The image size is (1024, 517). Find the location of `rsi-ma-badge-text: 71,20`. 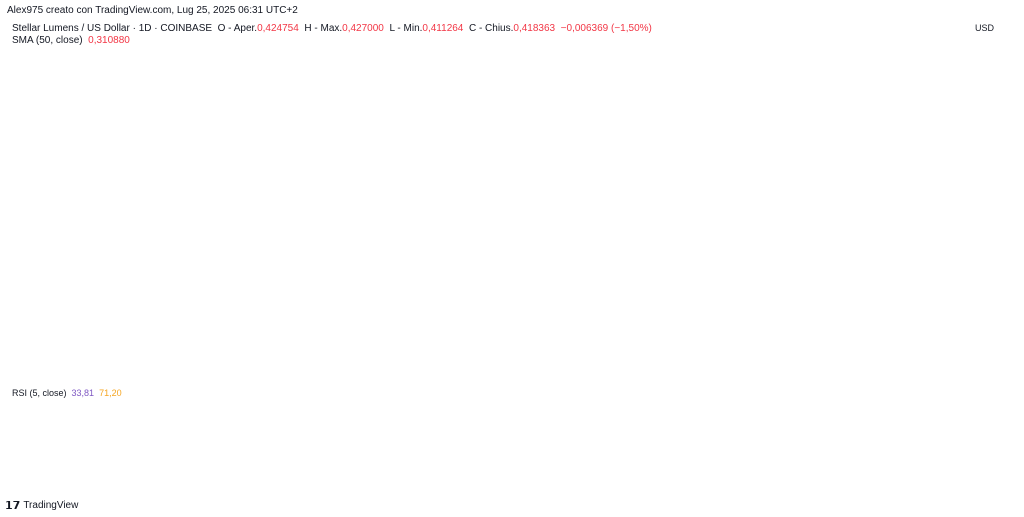

rsi-ma-badge-text: 71,20 is located at coordinates (981, 412).